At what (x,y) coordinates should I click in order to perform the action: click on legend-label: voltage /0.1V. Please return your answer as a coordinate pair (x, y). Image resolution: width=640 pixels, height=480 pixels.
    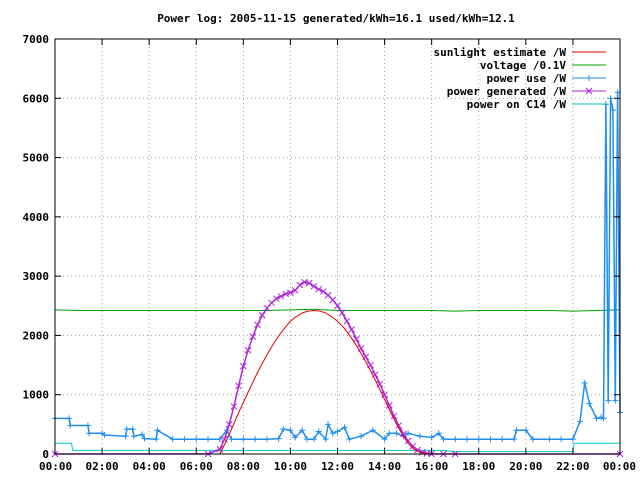
    Looking at the image, I should click on (523, 65).